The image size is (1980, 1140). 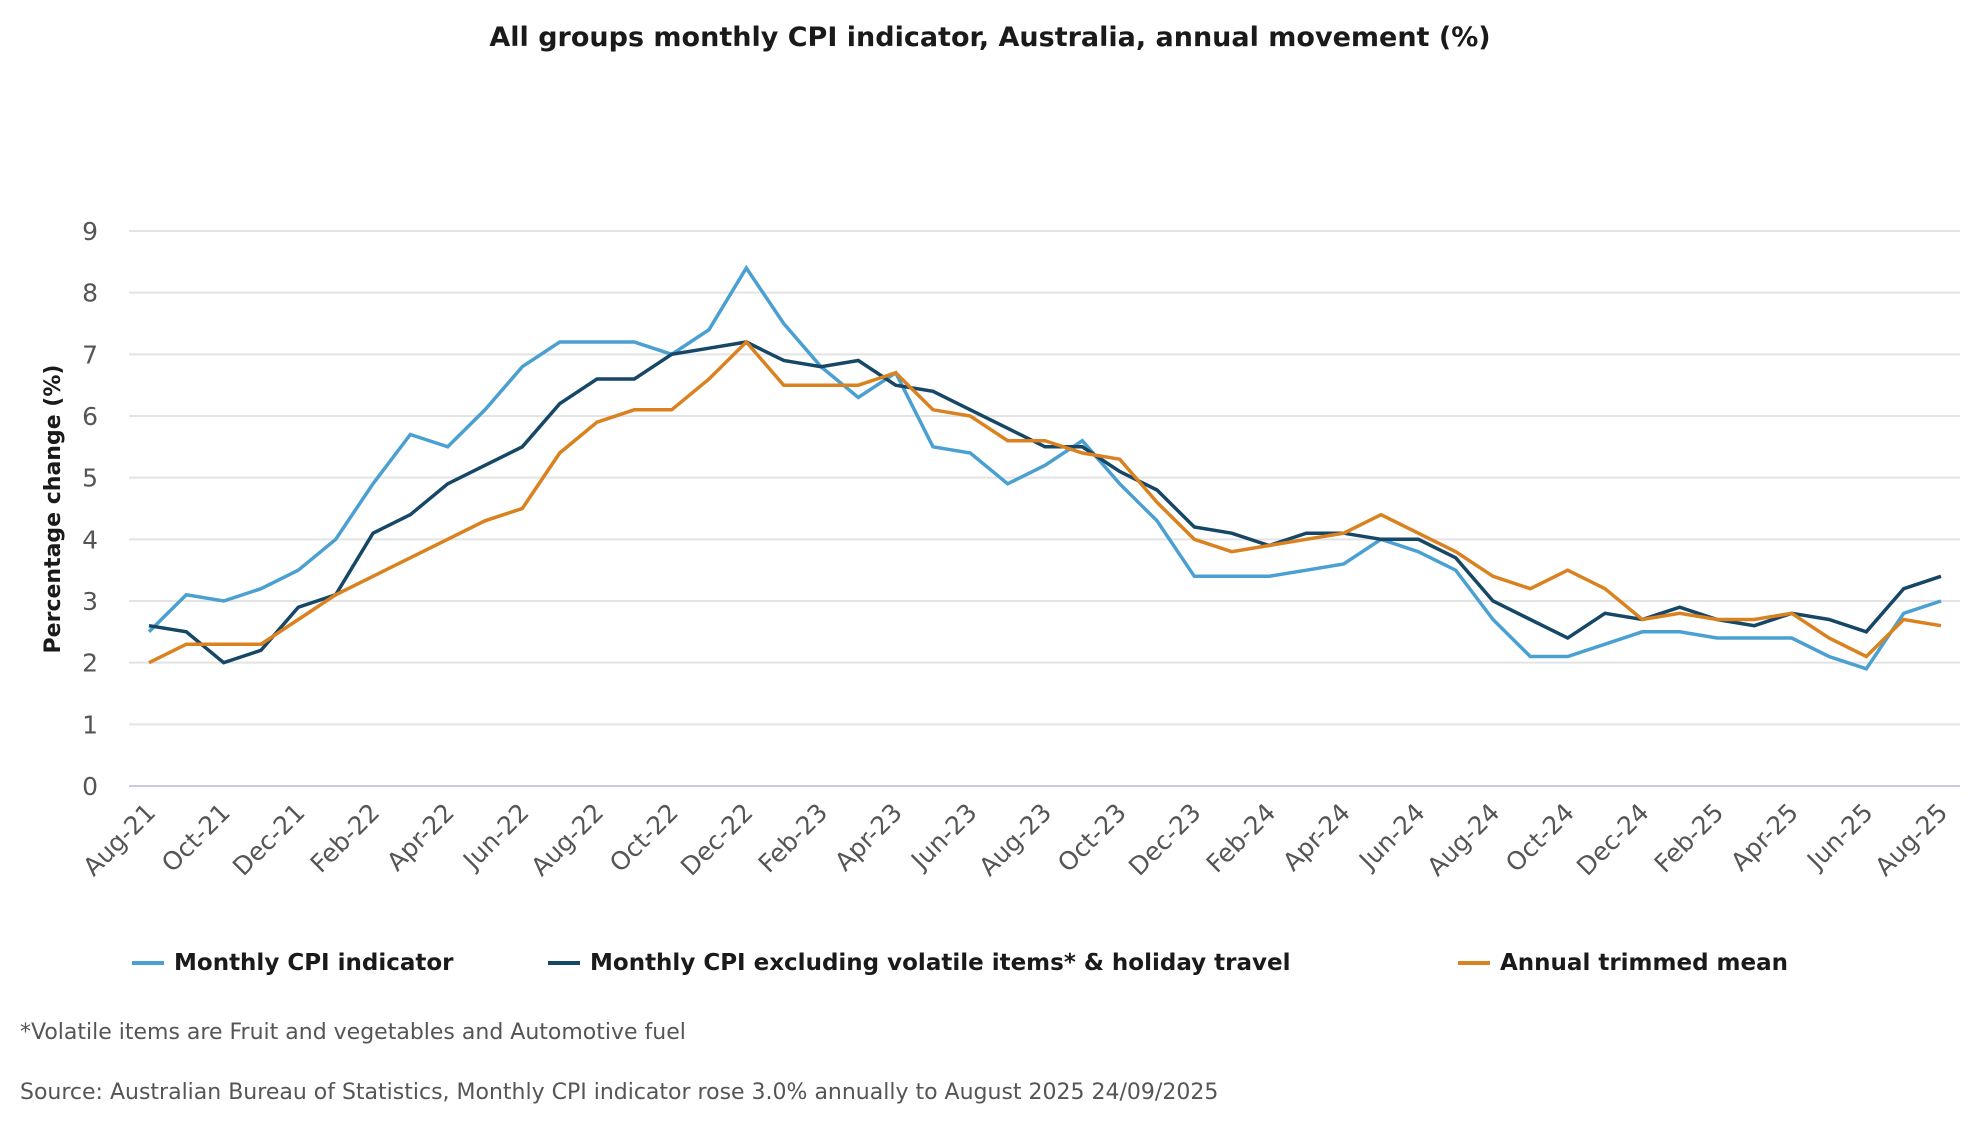 I want to click on x-tick-label: Jun-23, so click(x=943, y=837).